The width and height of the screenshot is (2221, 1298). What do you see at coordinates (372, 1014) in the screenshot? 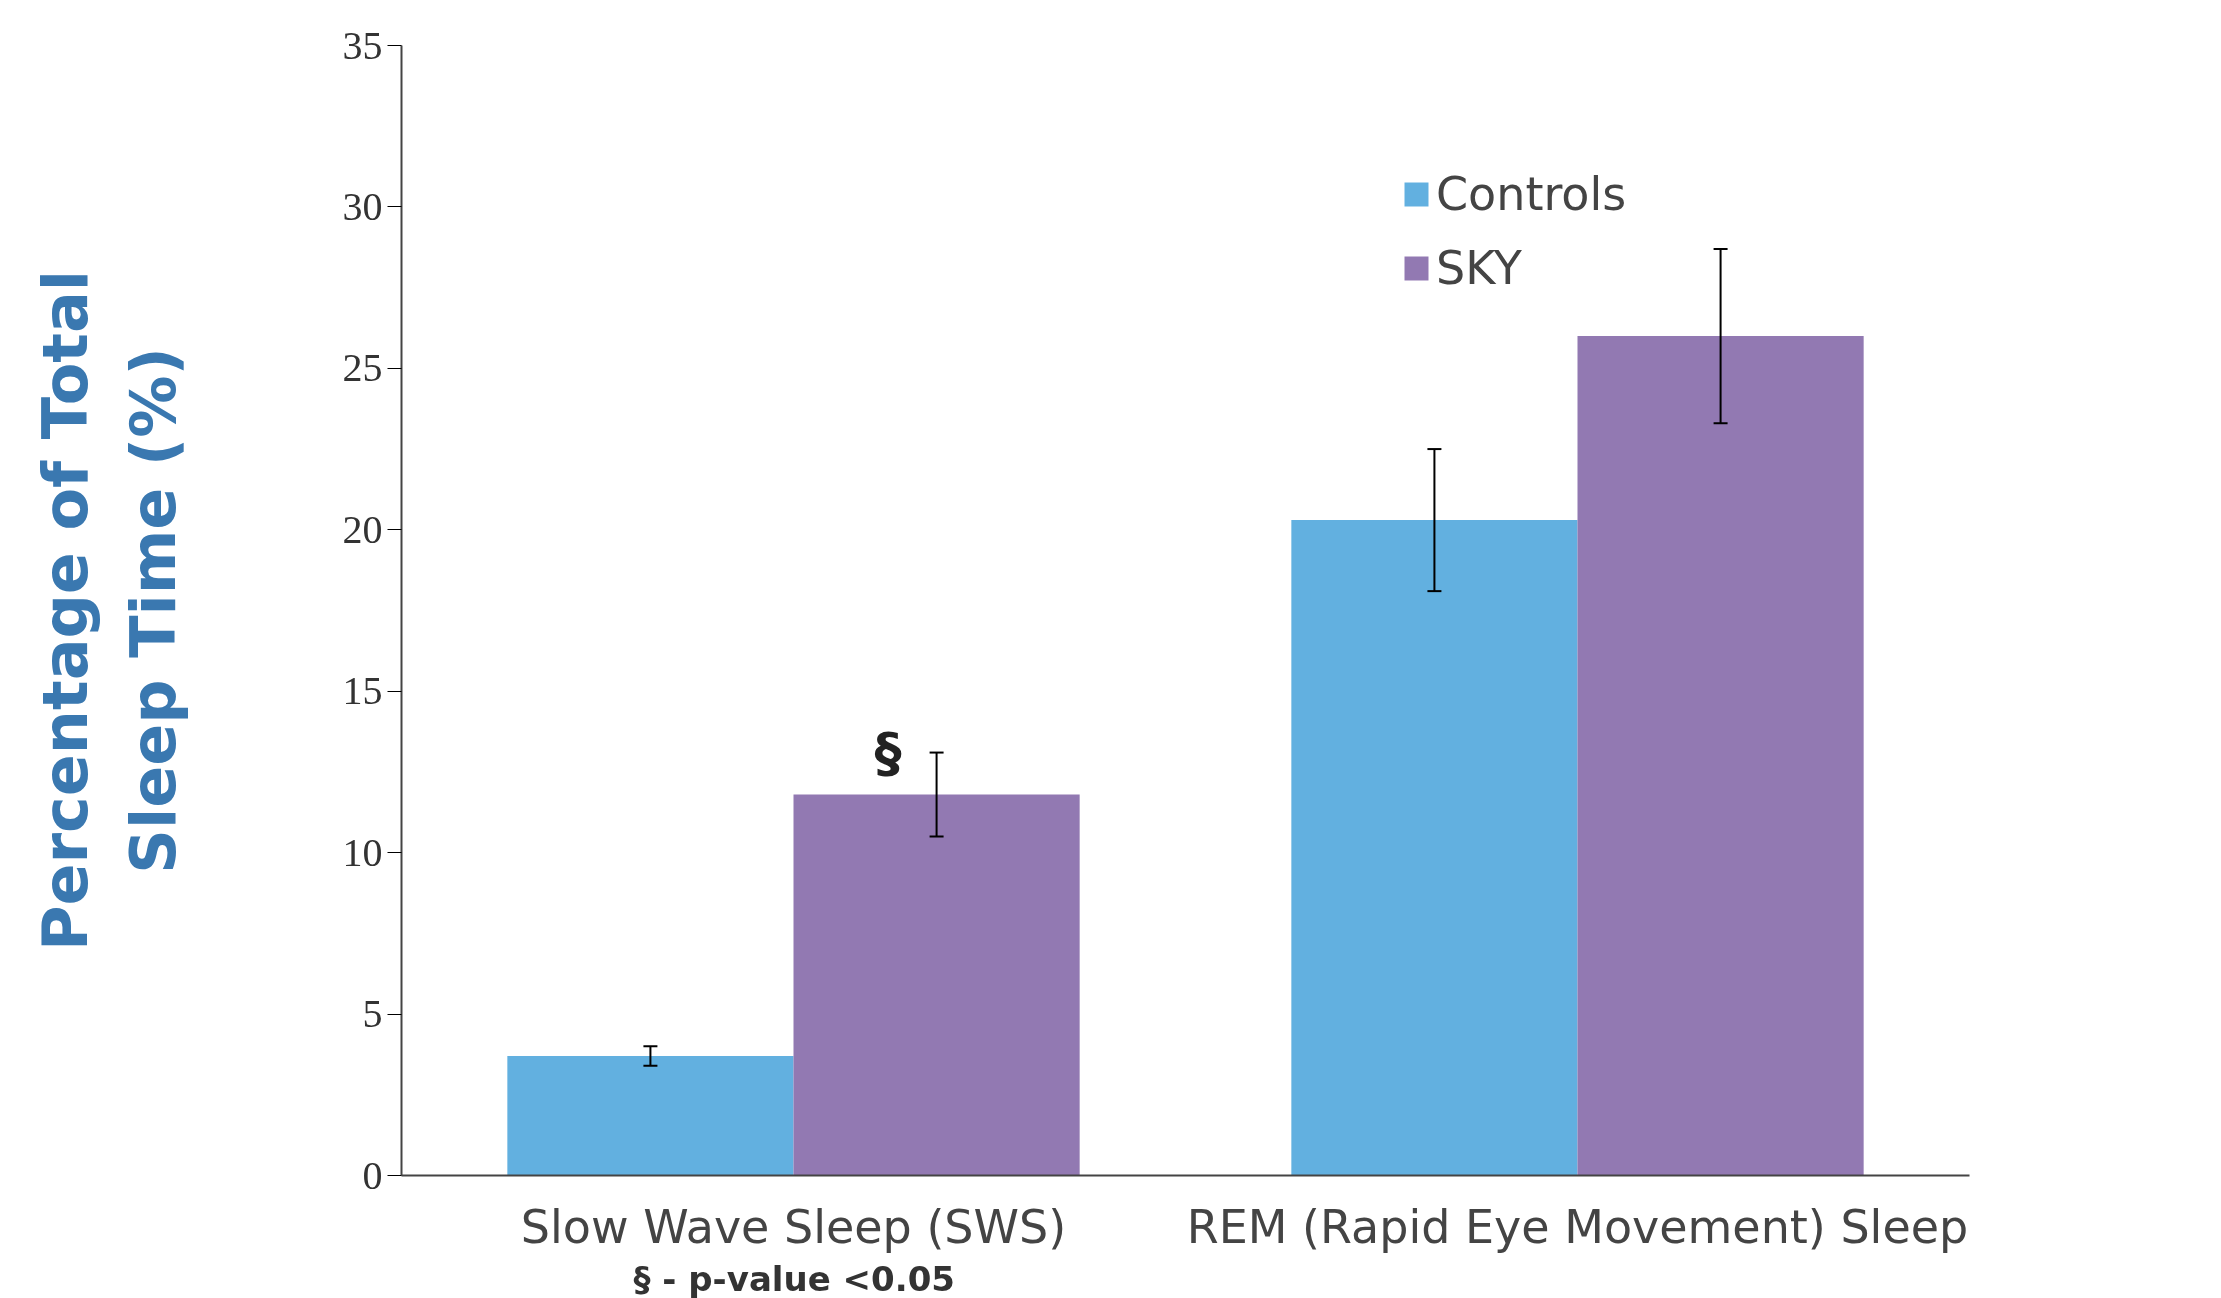
I see `y-tick-label: 5` at bounding box center [372, 1014].